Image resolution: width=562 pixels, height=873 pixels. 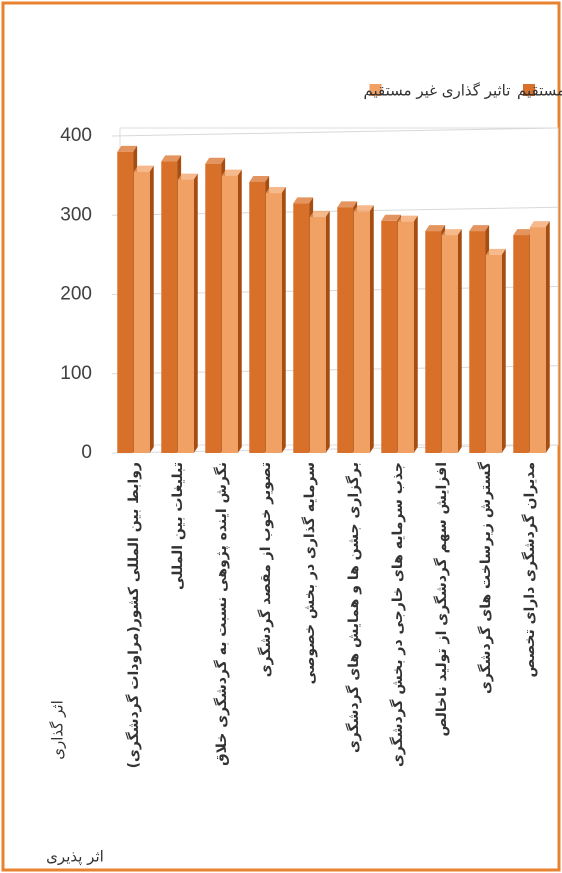 What do you see at coordinates (58, 730) in the screenshot?
I see `y-axis-title: اثر گذاری` at bounding box center [58, 730].